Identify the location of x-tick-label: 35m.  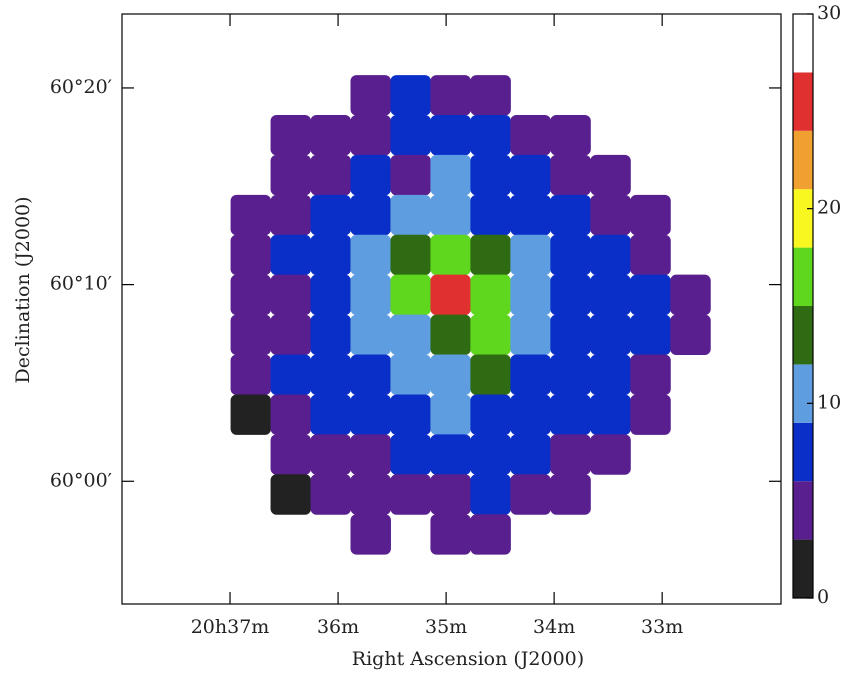
(446, 627).